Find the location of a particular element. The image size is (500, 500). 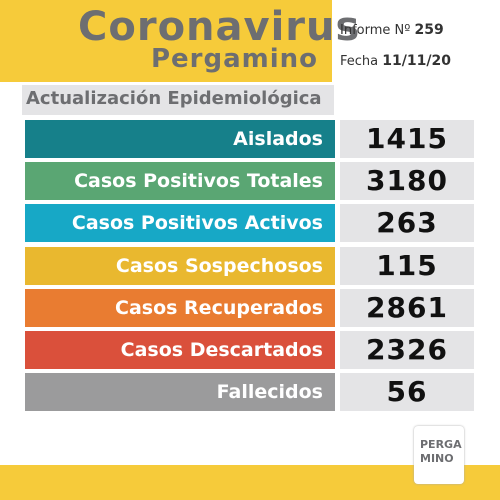

logo: PERGA MINO is located at coordinates (439, 455).